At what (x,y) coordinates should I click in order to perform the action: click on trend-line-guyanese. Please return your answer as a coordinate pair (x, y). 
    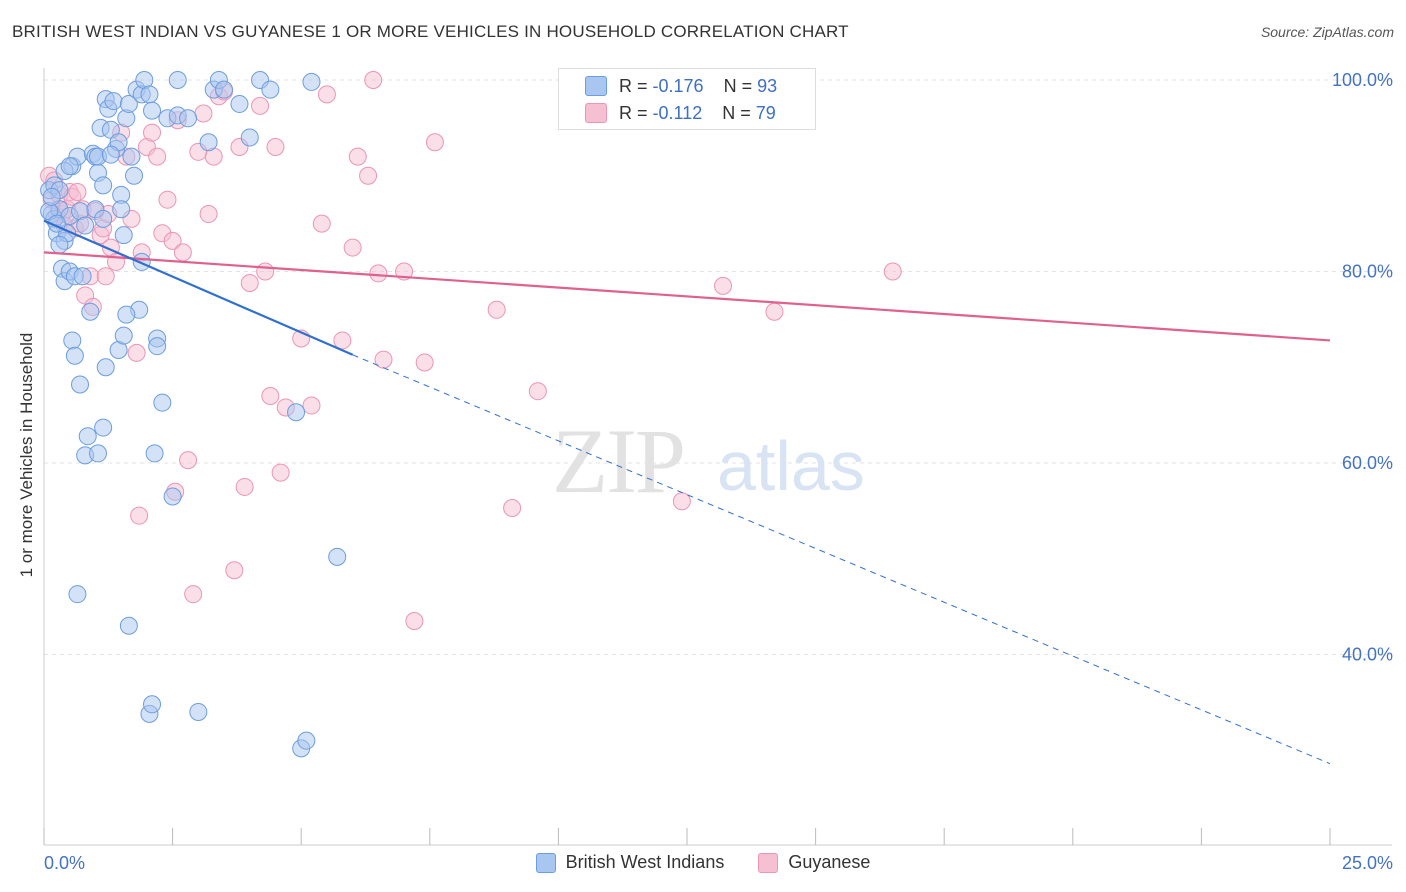
    Looking at the image, I should click on (687, 296).